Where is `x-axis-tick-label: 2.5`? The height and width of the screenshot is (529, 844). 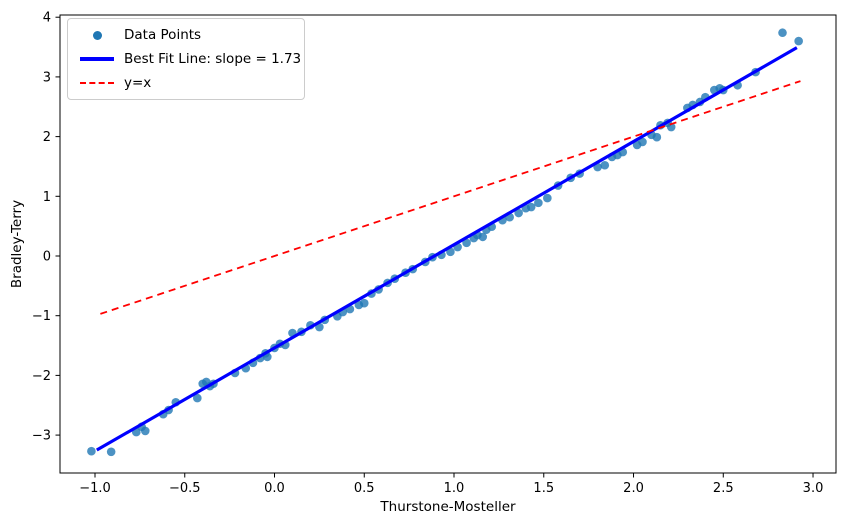
x-axis-tick-label: 2.5 is located at coordinates (723, 488).